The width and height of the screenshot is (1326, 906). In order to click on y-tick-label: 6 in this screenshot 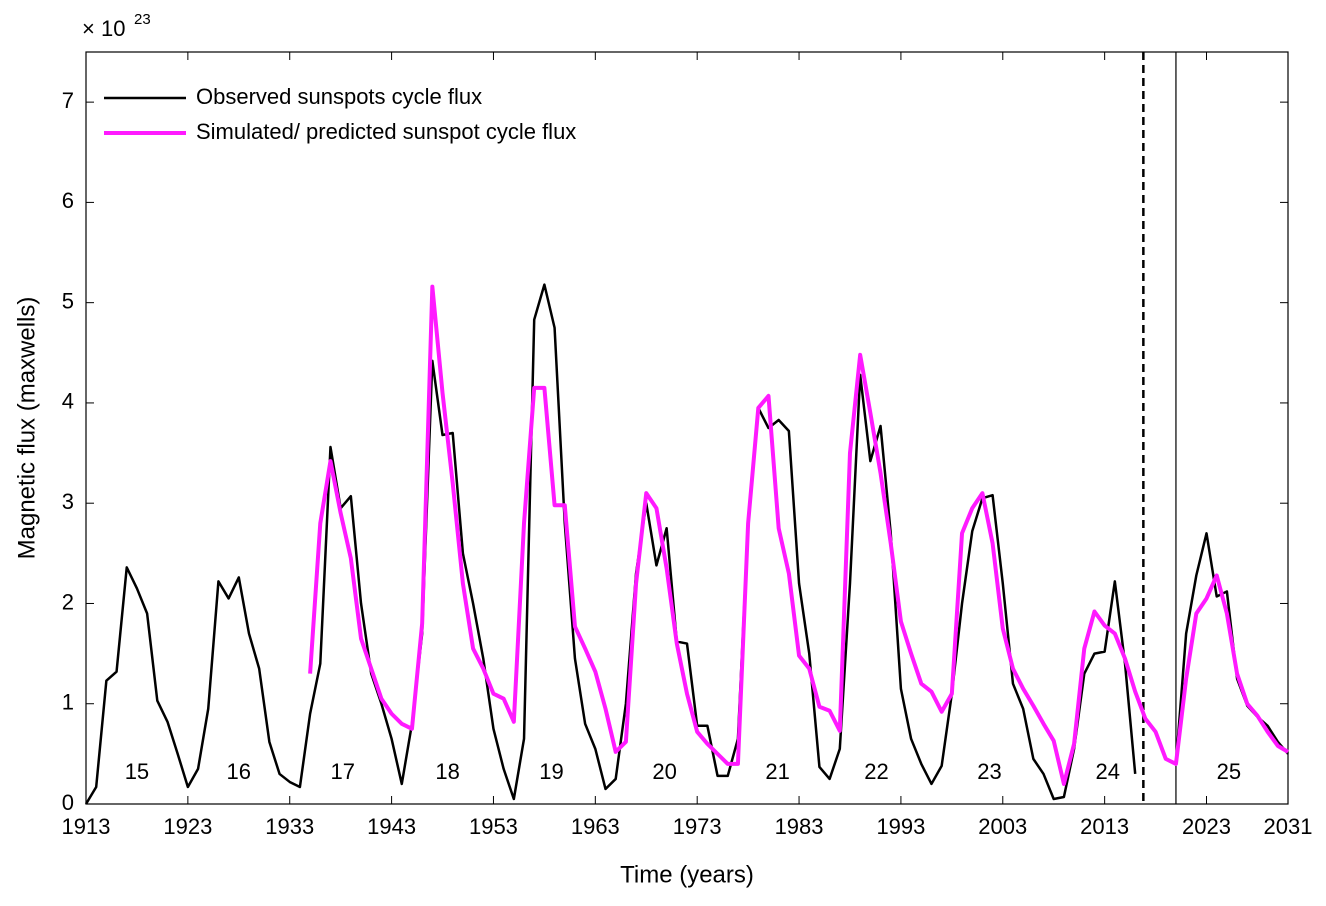, I will do `click(68, 200)`.